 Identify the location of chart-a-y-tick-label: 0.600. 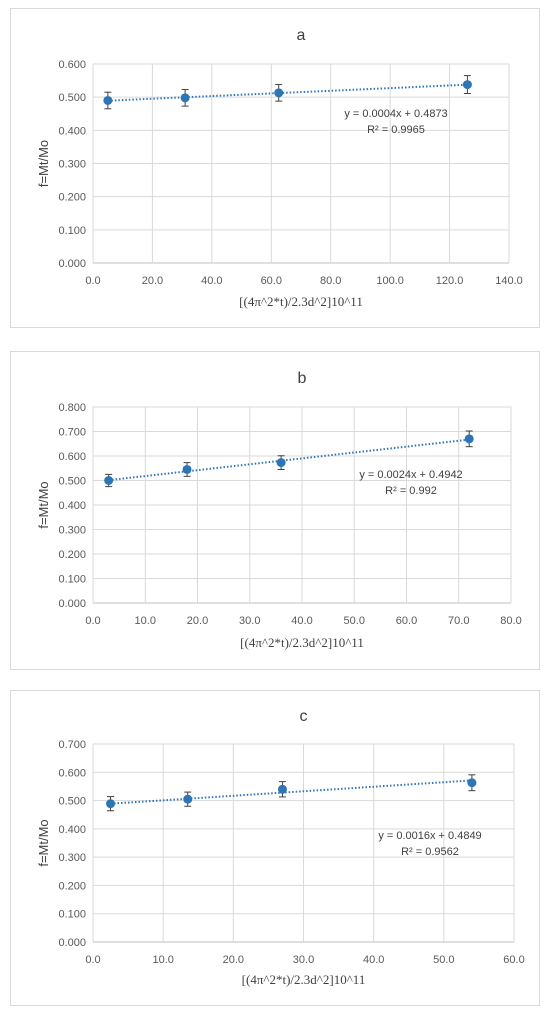
(72, 65).